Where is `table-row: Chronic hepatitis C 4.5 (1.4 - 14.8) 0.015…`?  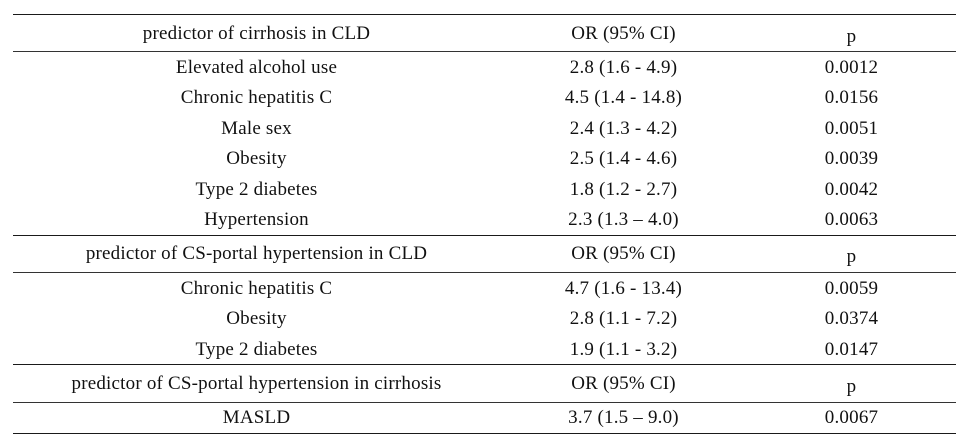
table-row: Chronic hepatitis C 4.5 (1.4 - 14.8) 0.015… is located at coordinates (484, 98).